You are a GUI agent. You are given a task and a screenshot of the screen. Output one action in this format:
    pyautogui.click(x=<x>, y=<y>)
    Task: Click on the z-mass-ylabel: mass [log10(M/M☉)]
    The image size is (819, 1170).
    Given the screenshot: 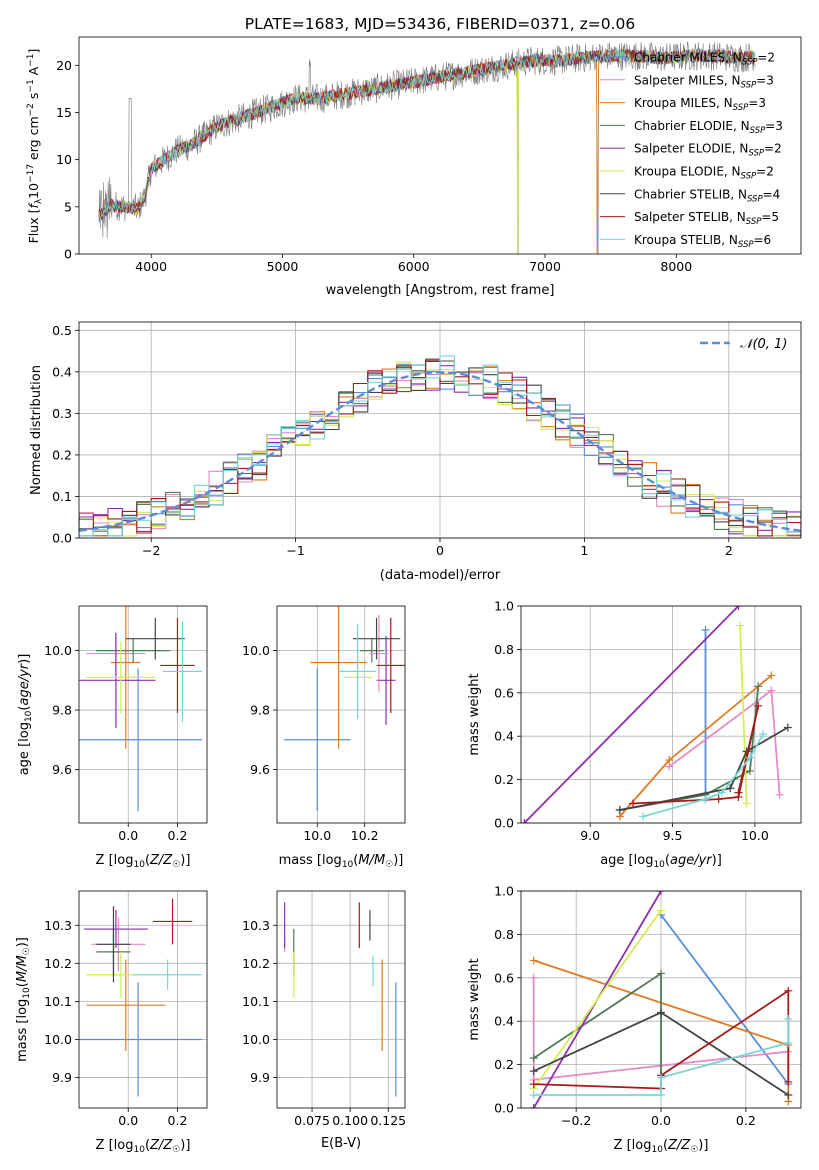 What is the action you would take?
    pyautogui.click(x=23, y=999)
    